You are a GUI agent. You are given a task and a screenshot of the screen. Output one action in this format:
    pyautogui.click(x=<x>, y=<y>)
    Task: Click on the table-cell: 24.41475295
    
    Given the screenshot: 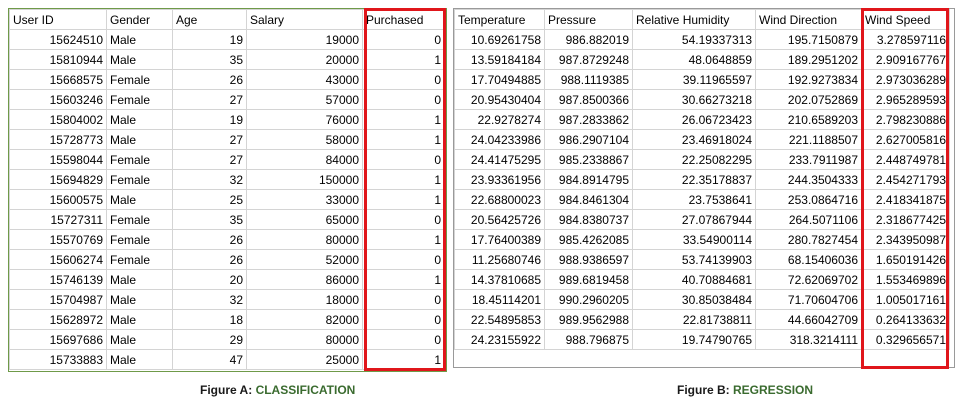 What is the action you would take?
    pyautogui.click(x=499, y=159)
    